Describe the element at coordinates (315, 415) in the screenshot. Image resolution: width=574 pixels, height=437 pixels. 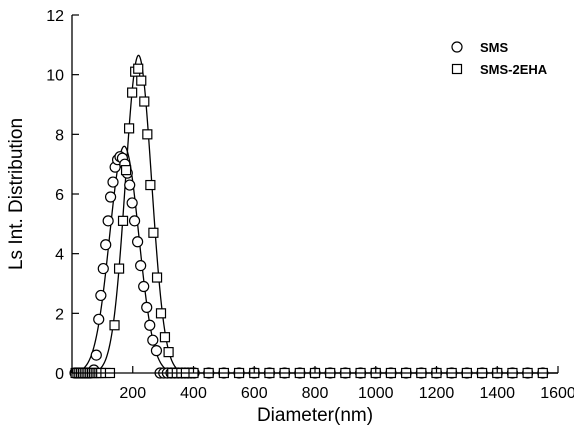
I see `x-axis-title: Diameter(nm)` at that location.